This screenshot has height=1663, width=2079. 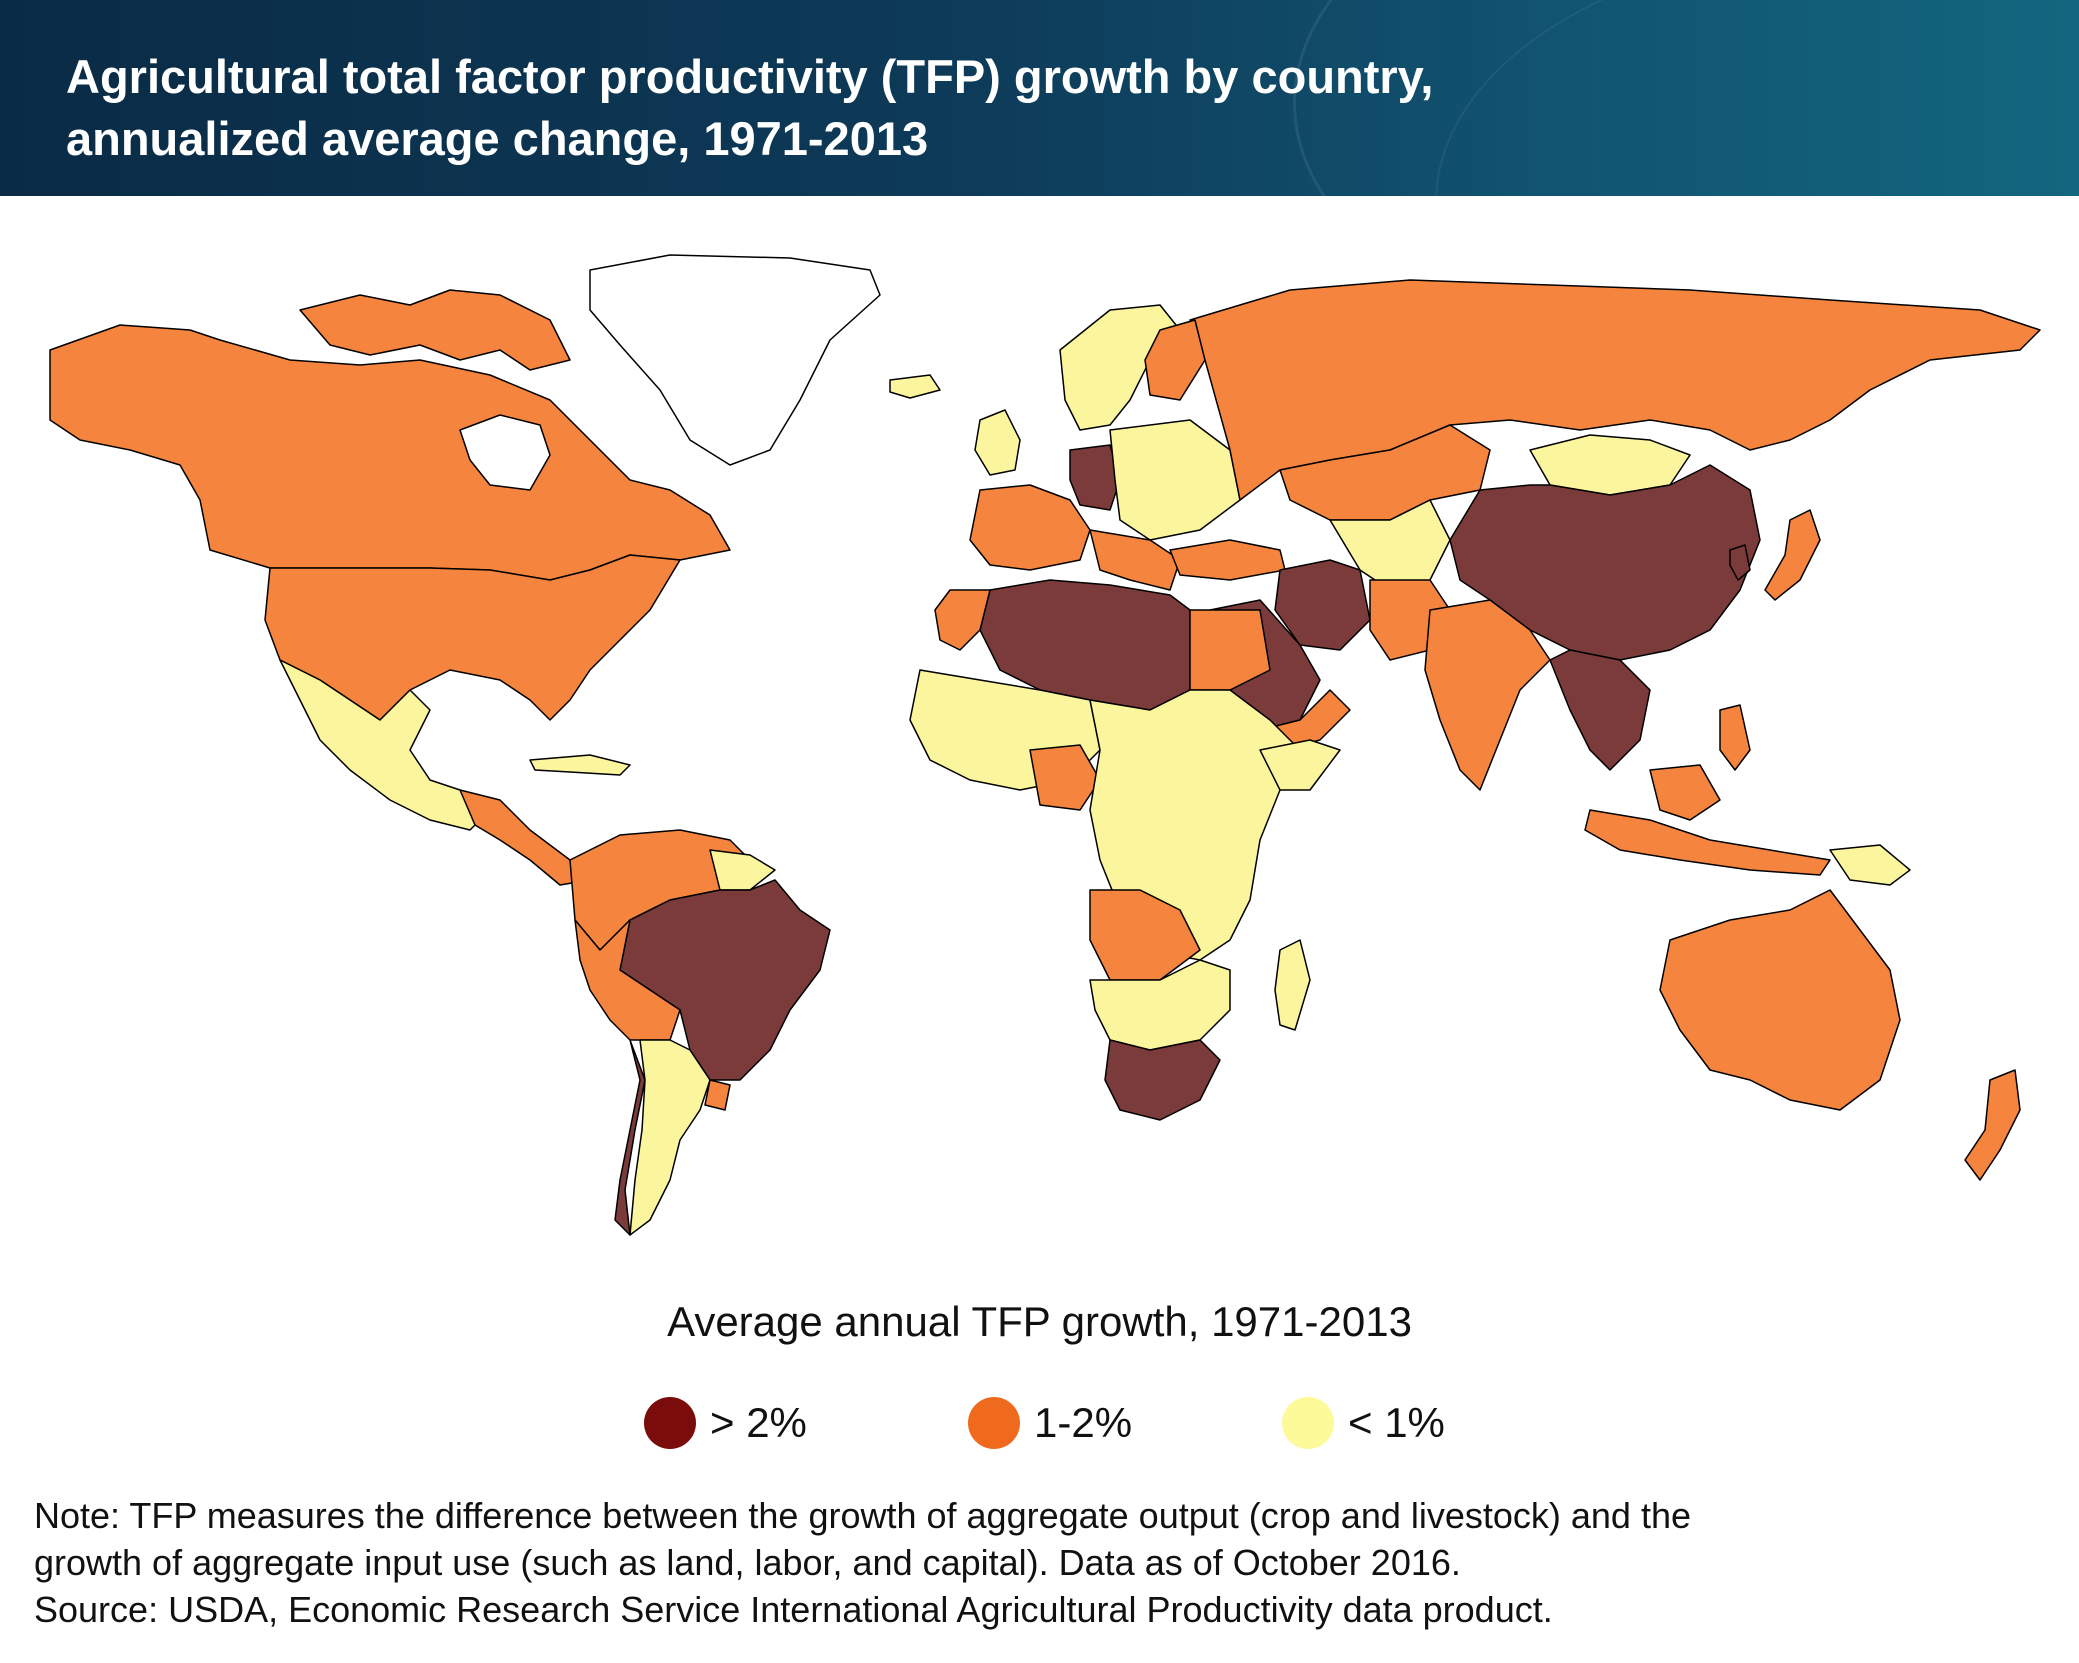 What do you see at coordinates (994, 1423) in the screenshot?
I see `legend-swatch-mid` at bounding box center [994, 1423].